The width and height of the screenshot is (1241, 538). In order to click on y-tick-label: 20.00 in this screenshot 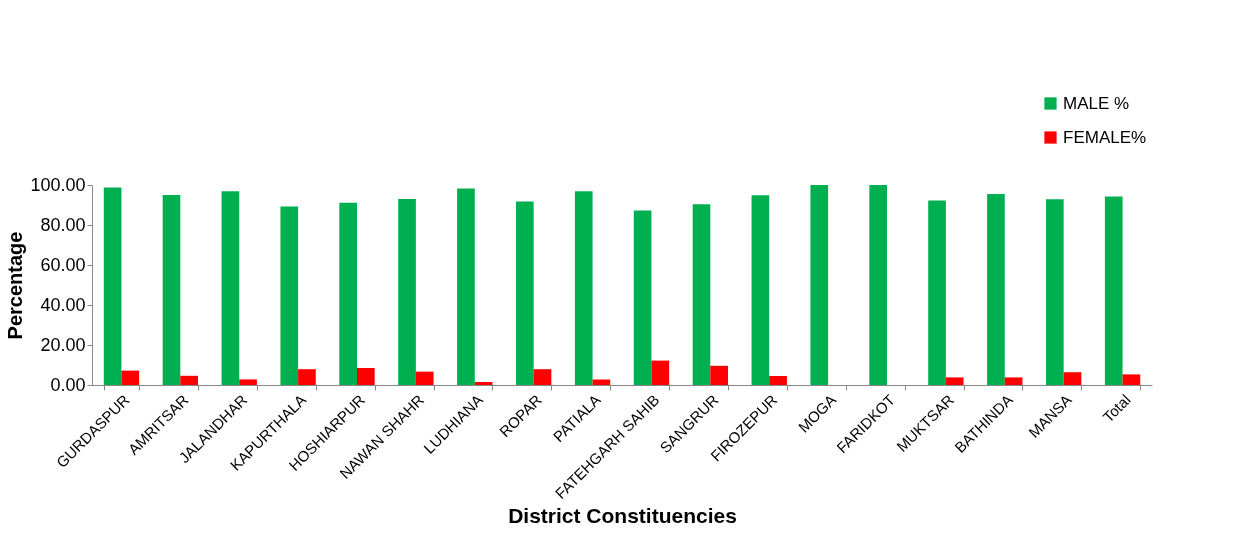, I will do `click(63, 344)`.